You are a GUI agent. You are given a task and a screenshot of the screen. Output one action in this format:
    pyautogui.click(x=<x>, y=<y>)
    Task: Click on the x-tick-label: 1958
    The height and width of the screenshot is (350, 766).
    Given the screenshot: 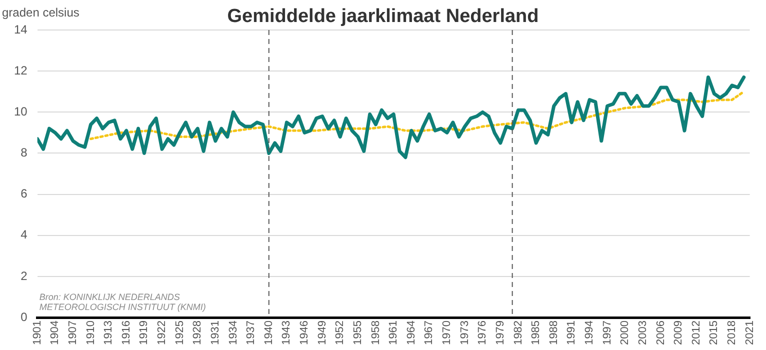 What is the action you would take?
    pyautogui.click(x=376, y=333)
    